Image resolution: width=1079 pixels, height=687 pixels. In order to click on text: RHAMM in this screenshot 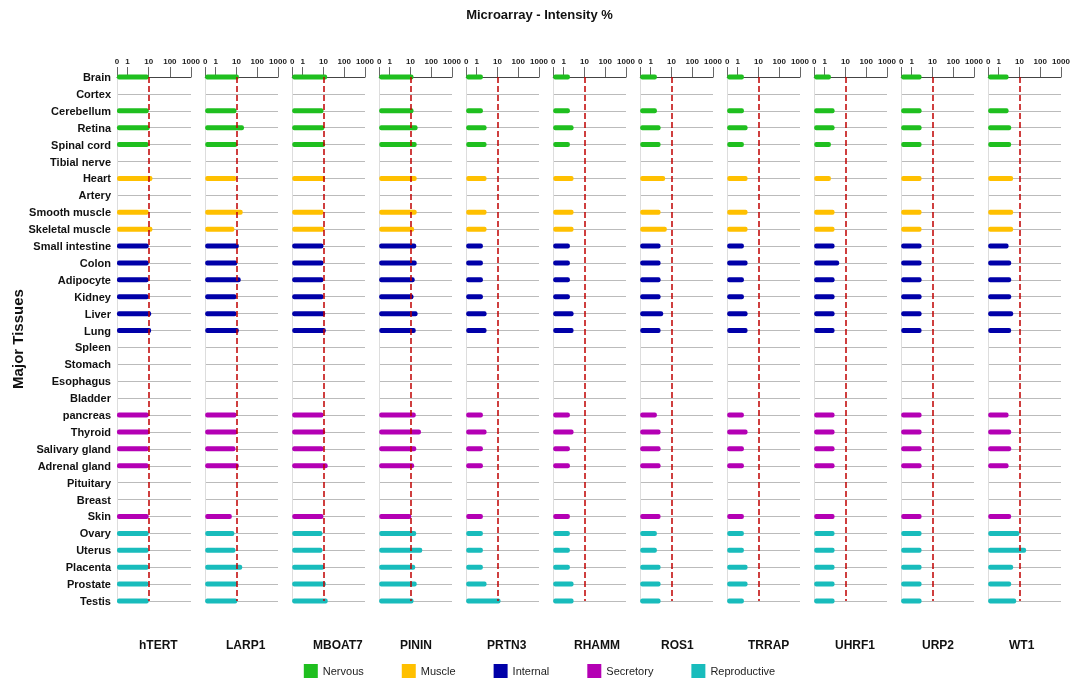, I will do `click(597, 645)`.